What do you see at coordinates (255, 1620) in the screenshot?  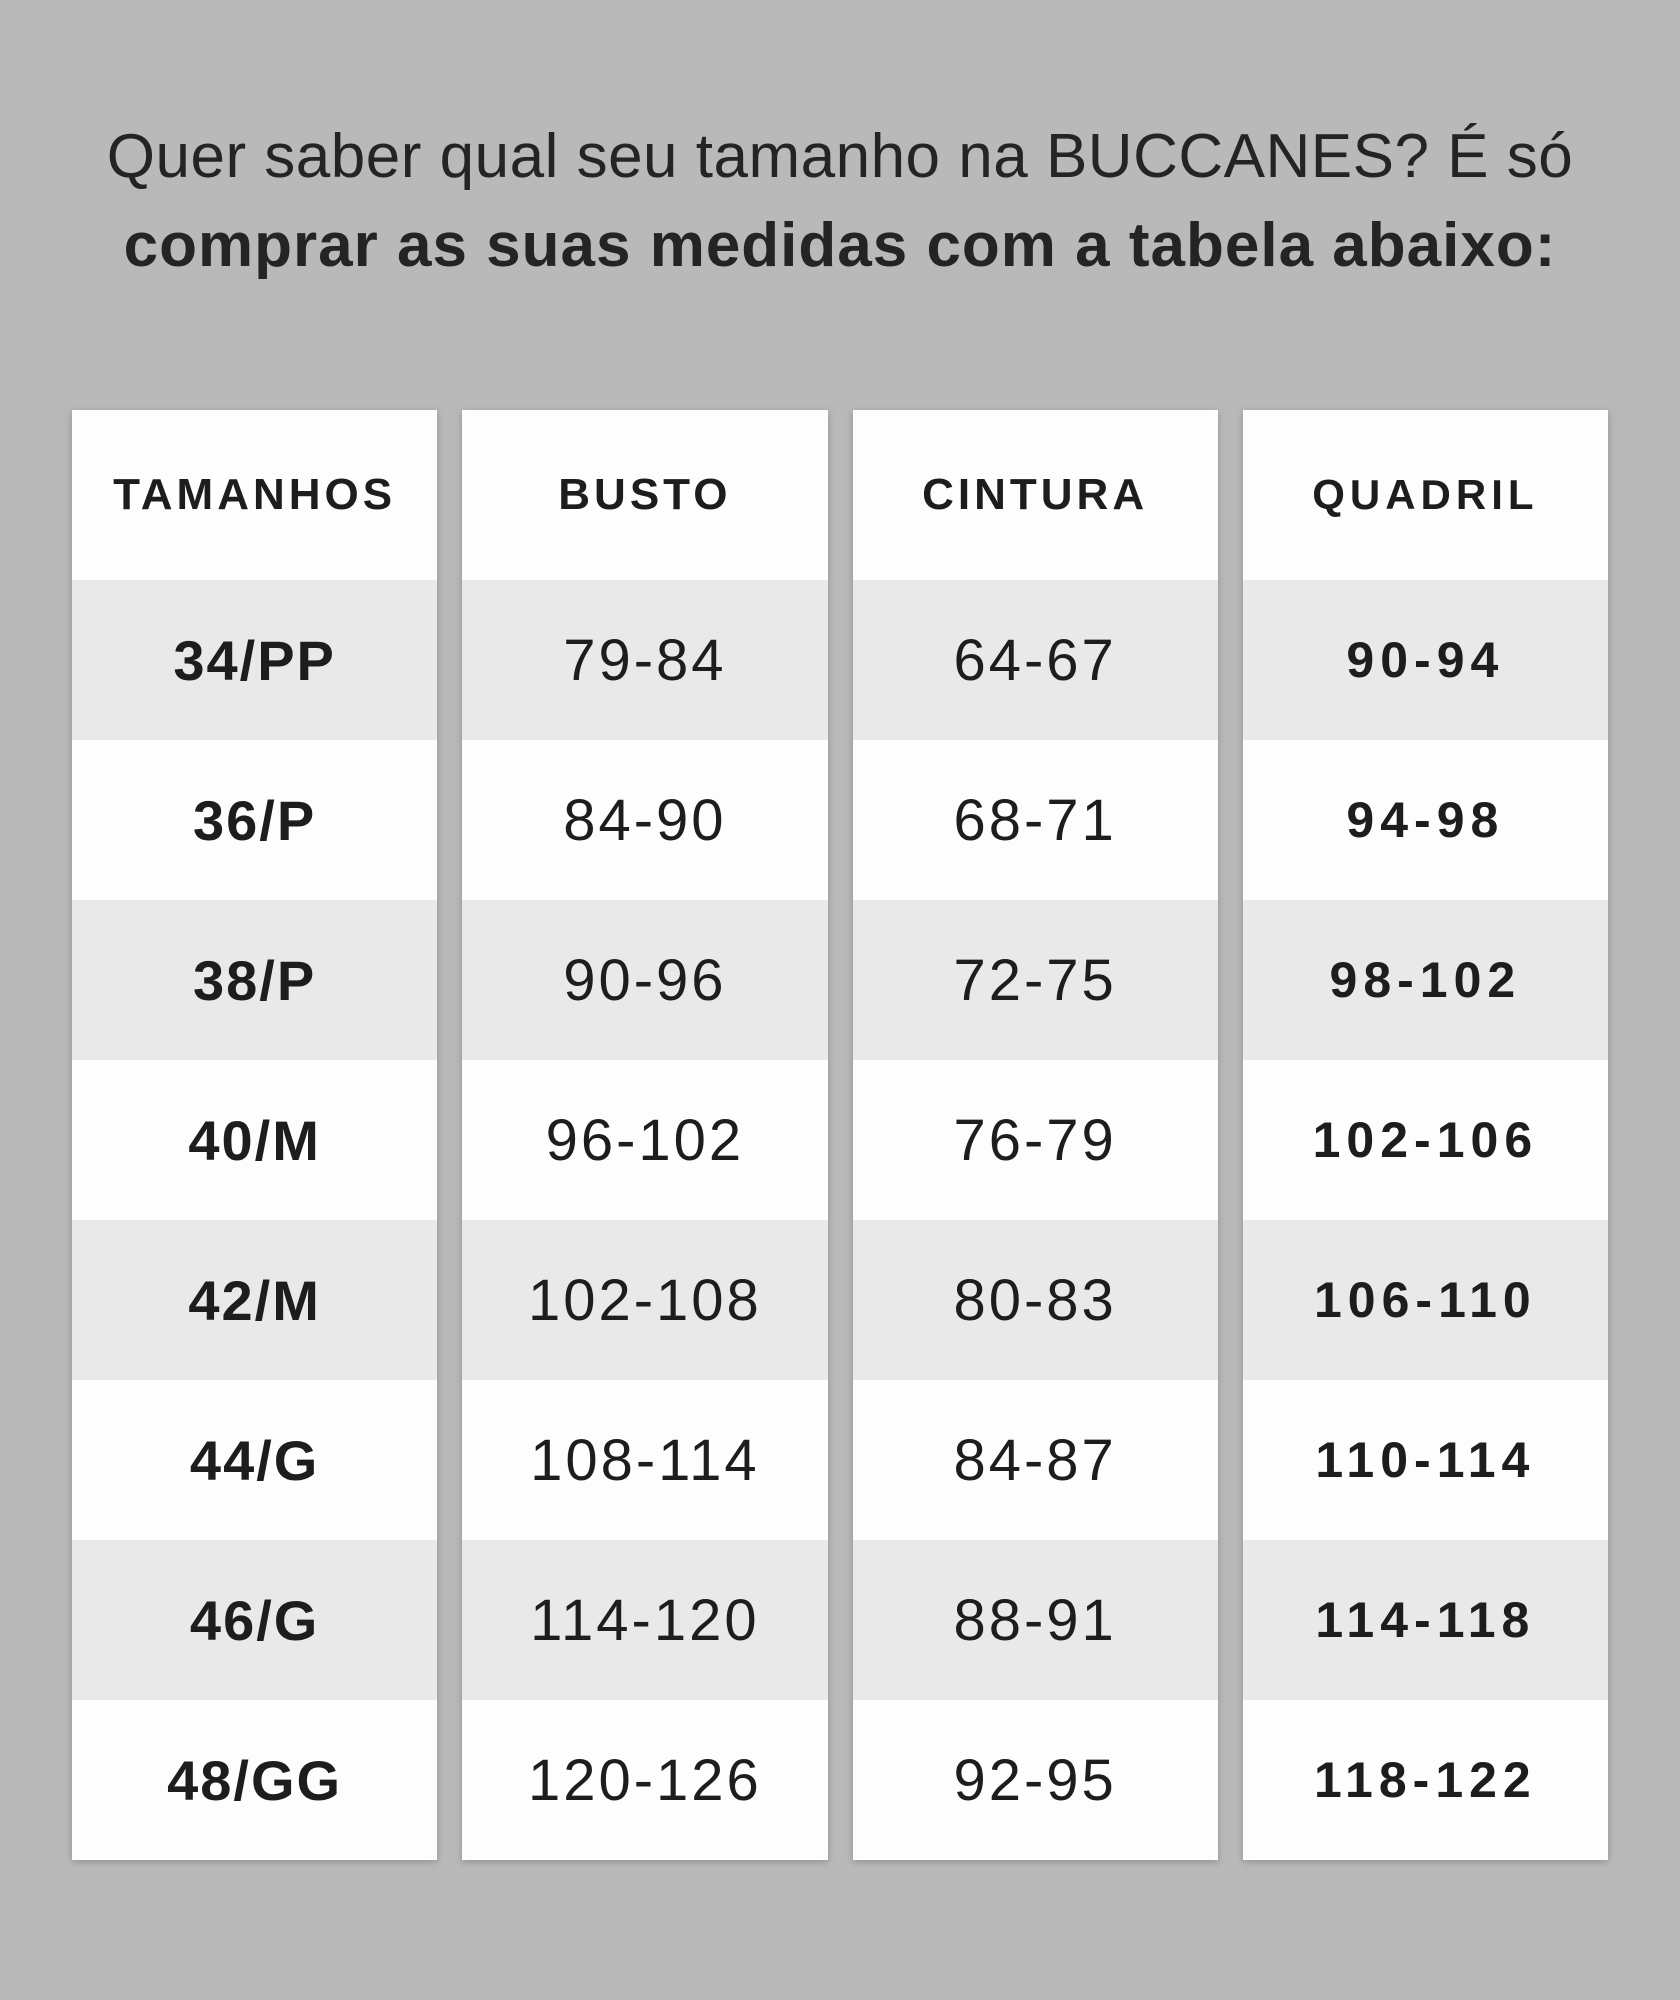 I see `tamanhos-cell: 46/G` at bounding box center [255, 1620].